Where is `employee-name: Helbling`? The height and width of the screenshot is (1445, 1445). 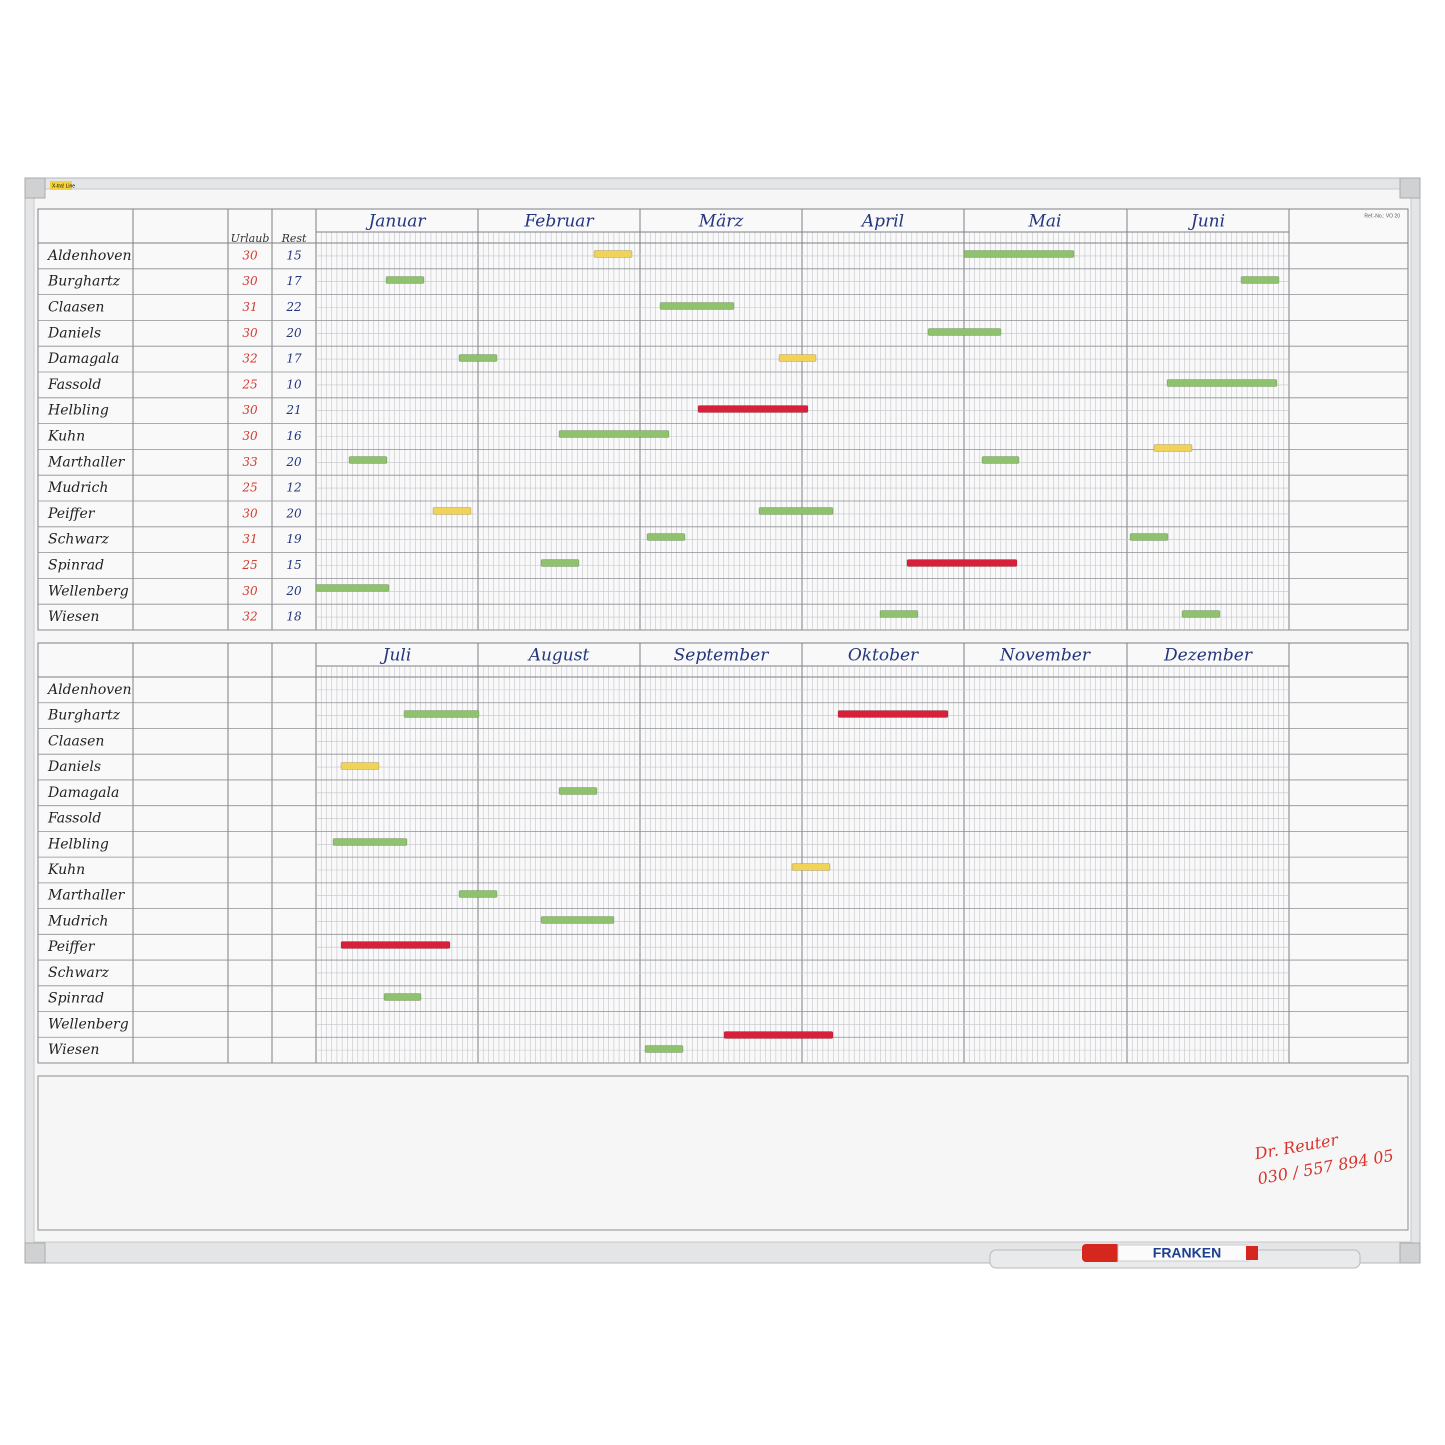 employee-name: Helbling is located at coordinates (78, 844).